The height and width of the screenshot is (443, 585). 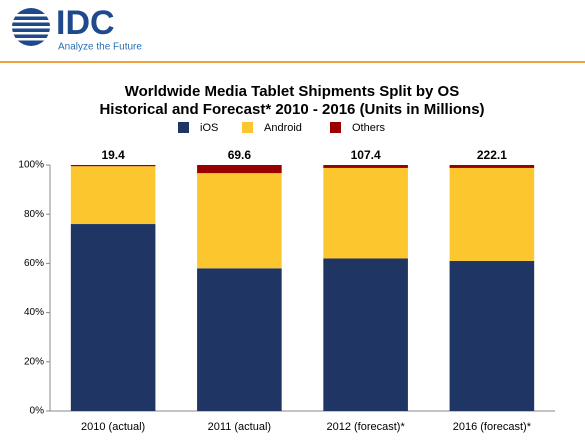 I want to click on y-tick-label: 100%, so click(x=31, y=165).